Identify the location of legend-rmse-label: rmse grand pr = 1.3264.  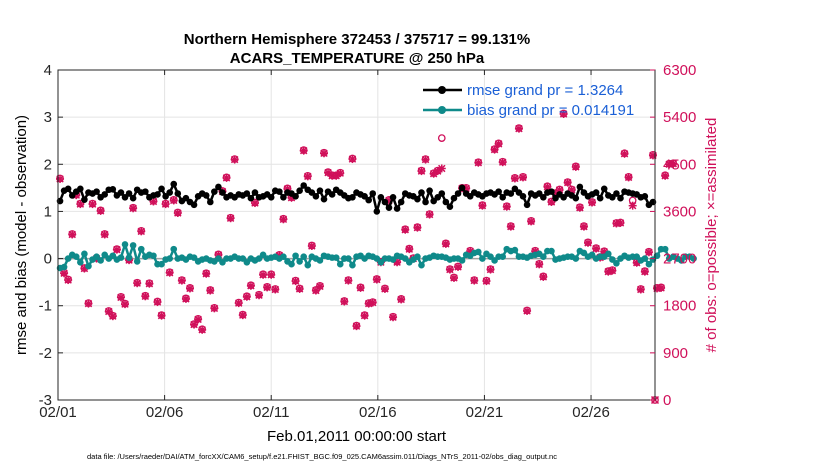
(545, 90).